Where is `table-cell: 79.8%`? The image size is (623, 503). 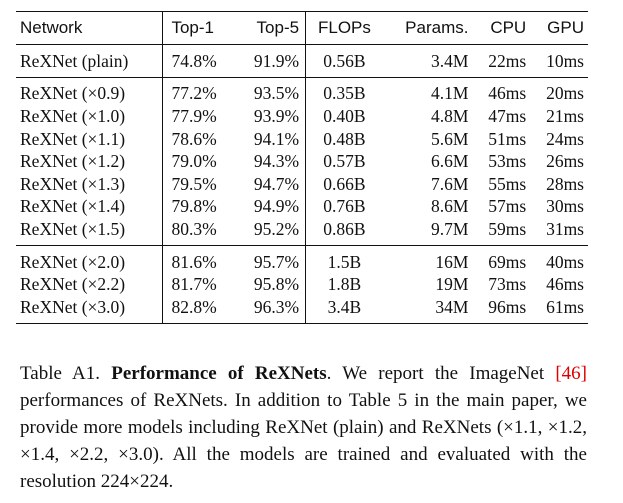 table-cell: 79.8% is located at coordinates (194, 206).